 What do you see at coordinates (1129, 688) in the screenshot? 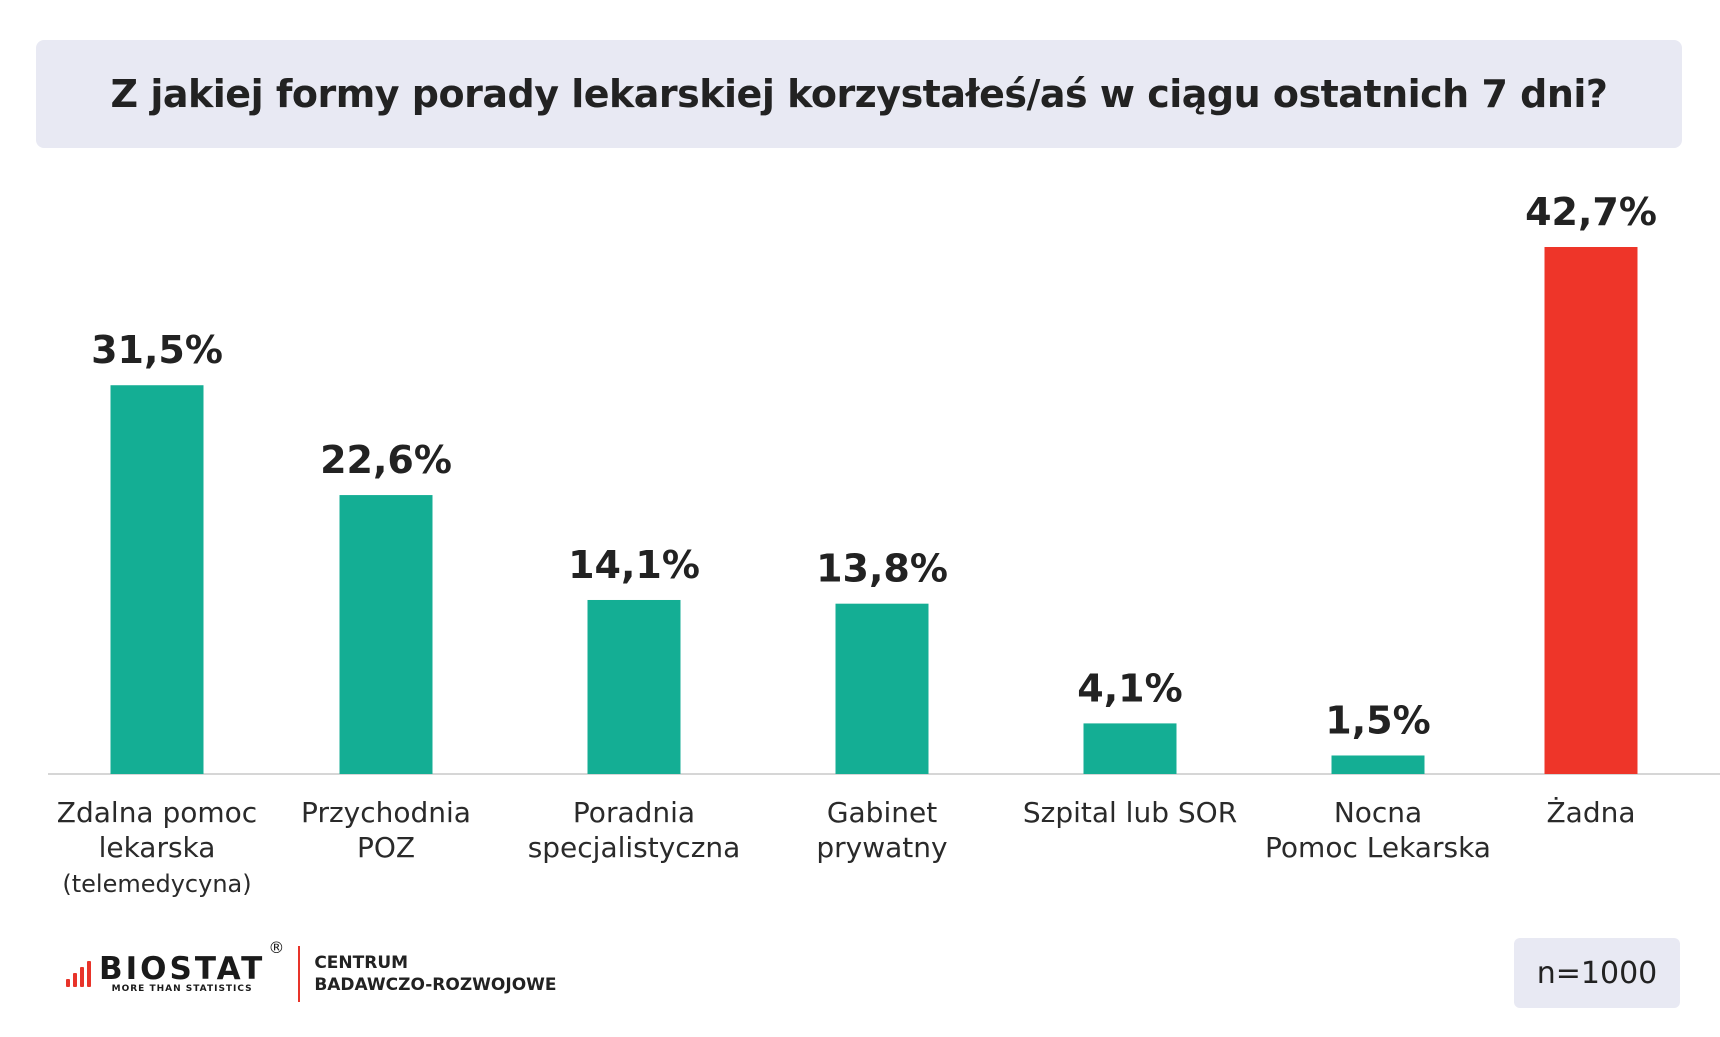
I see `bar-value-label-5: 4,1%` at bounding box center [1129, 688].